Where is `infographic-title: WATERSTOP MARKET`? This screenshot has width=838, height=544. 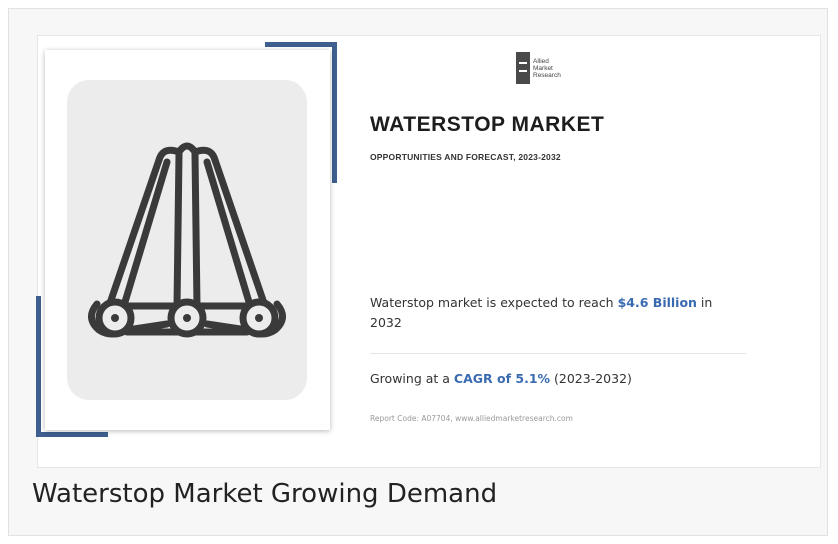
infographic-title: WATERSTOP MARKET is located at coordinates (487, 124).